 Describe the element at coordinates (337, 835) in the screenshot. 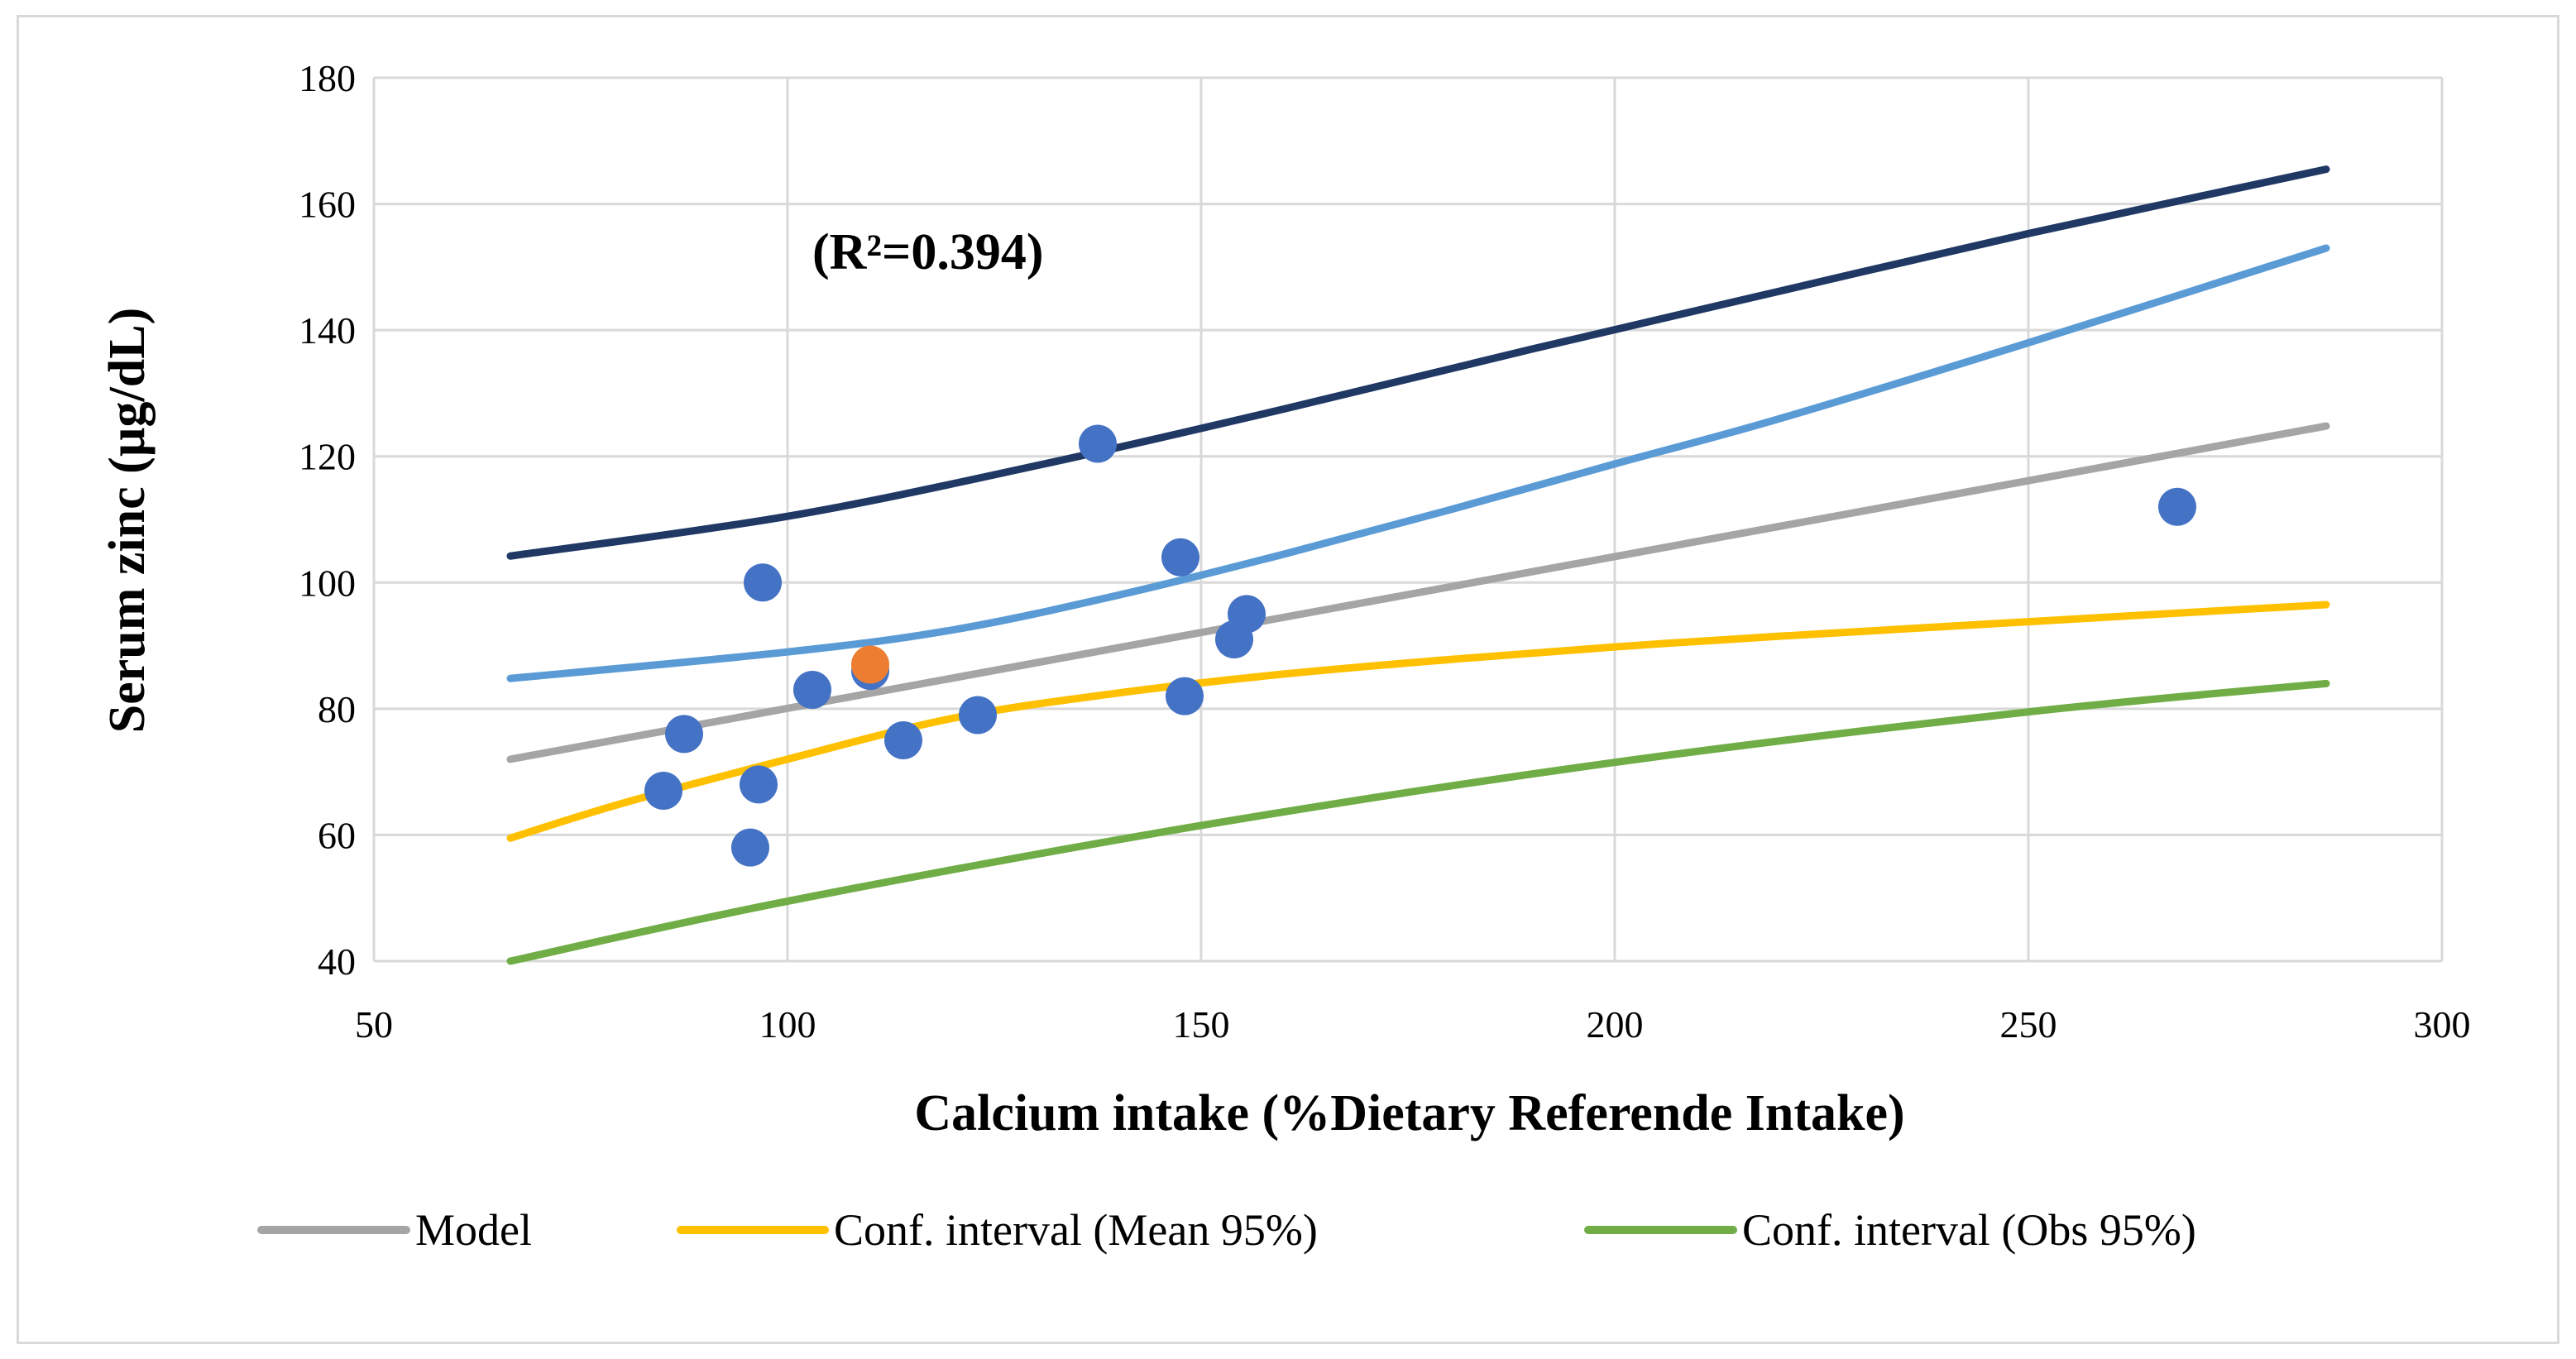

I see `y-tick-label: 60` at that location.